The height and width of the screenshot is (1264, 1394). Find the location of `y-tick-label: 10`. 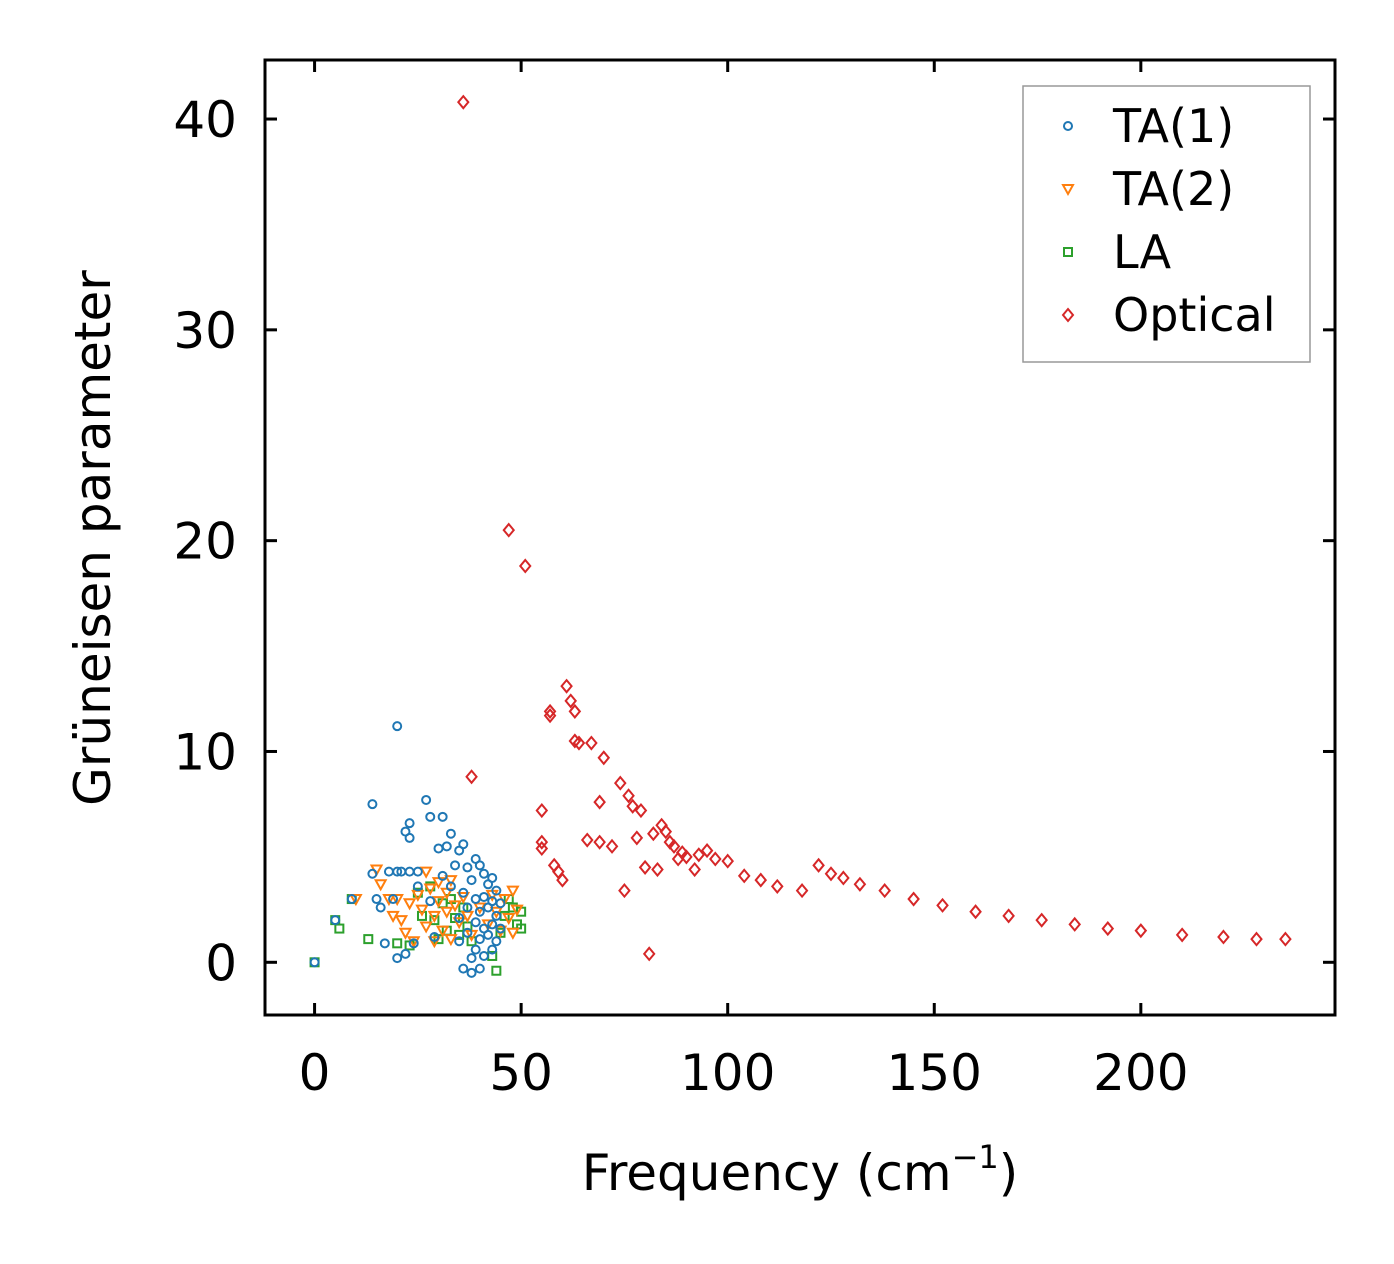

y-tick-label: 10 is located at coordinates (205, 752).